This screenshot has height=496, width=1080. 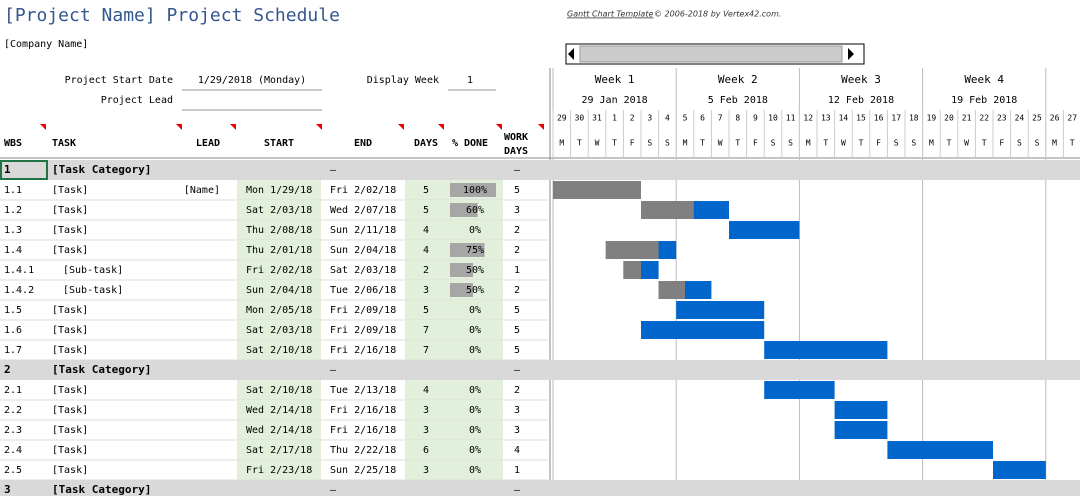 I want to click on lead: [Name], so click(x=202, y=190).